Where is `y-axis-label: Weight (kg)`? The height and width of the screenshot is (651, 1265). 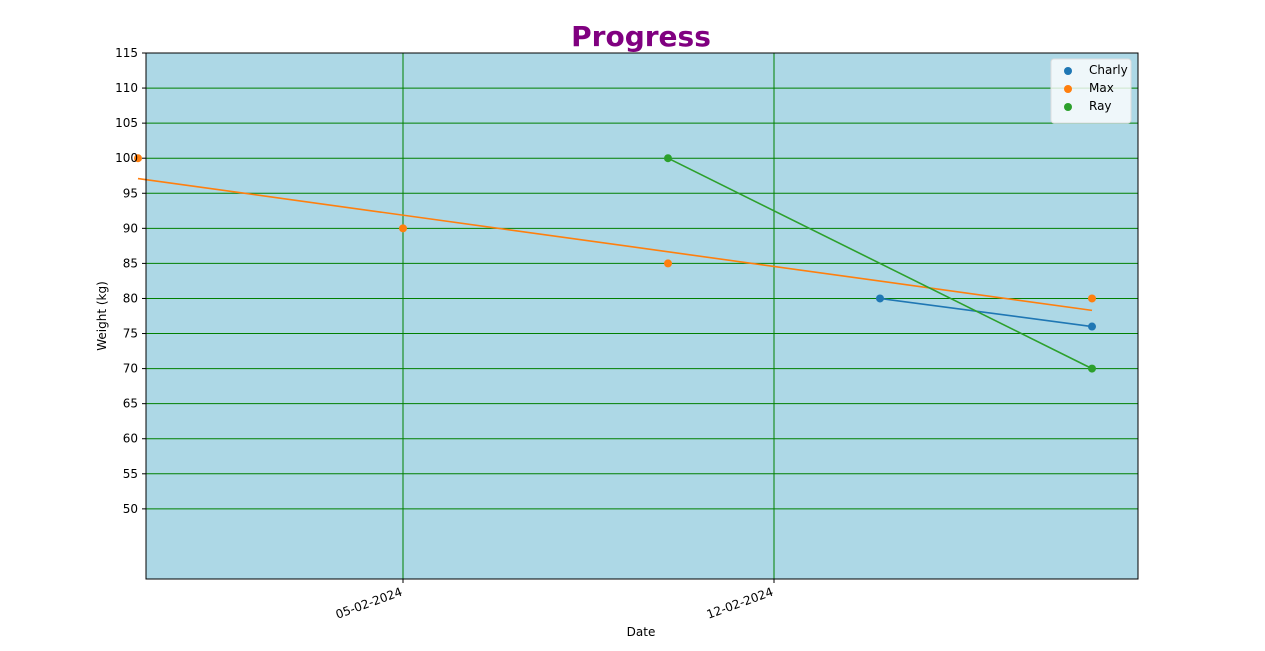 y-axis-label: Weight (kg) is located at coordinates (102, 316).